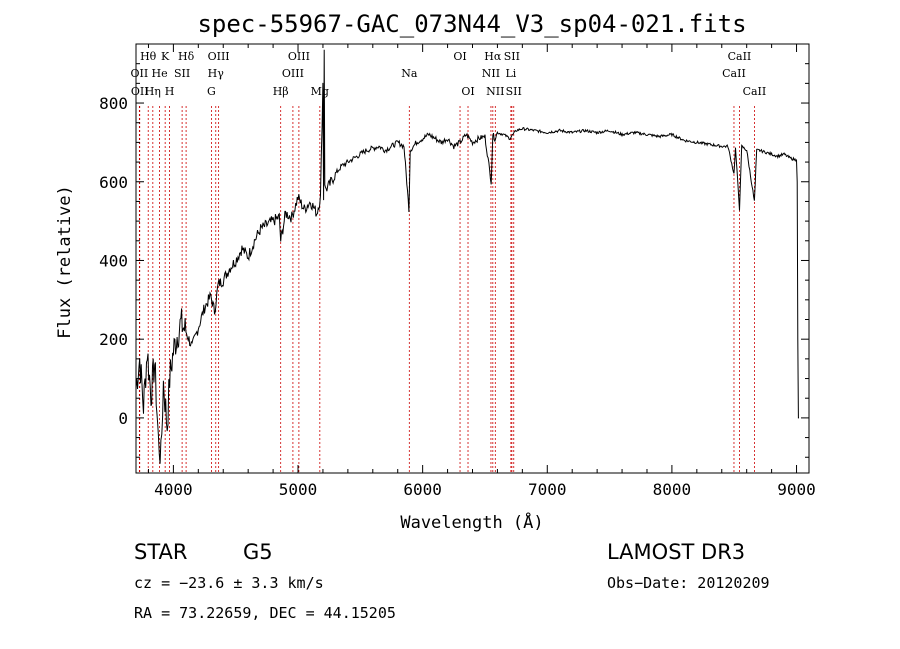  I want to click on line-label: Hη, so click(153, 91).